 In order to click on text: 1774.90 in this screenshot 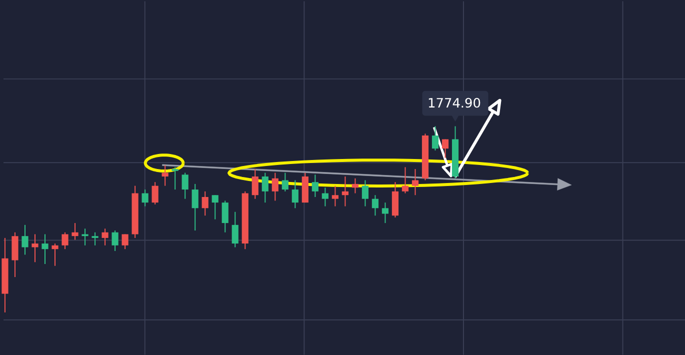, I will do `click(455, 104)`.